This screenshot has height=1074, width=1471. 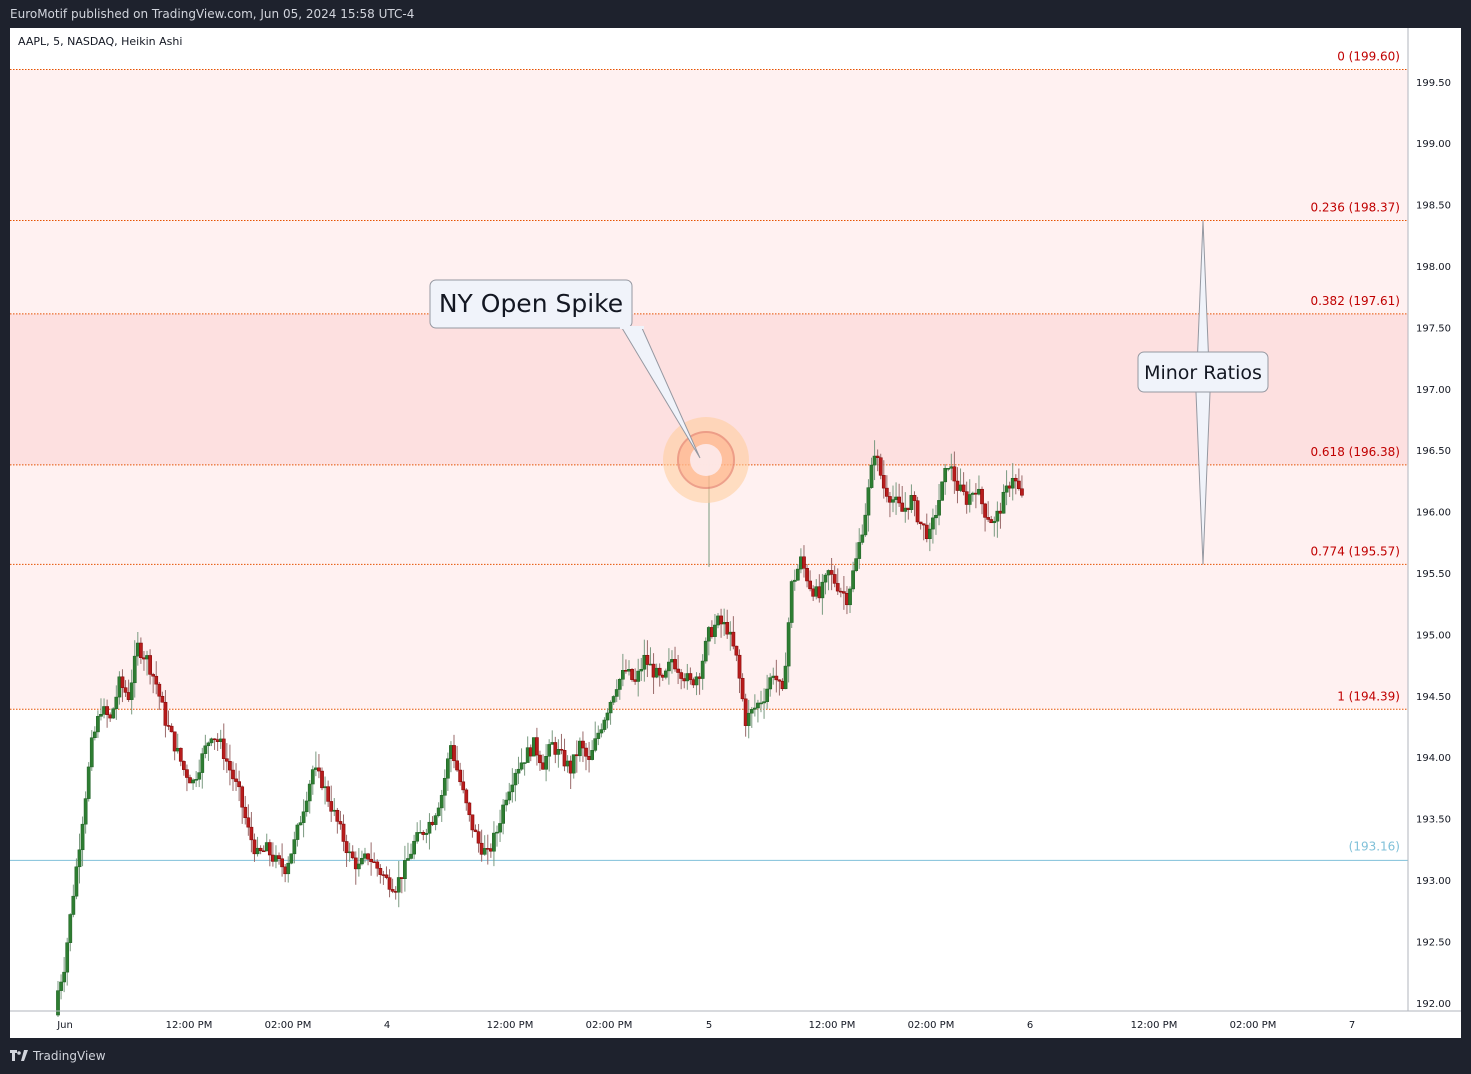 I want to click on x-tick: Jun, so click(x=64, y=1025).